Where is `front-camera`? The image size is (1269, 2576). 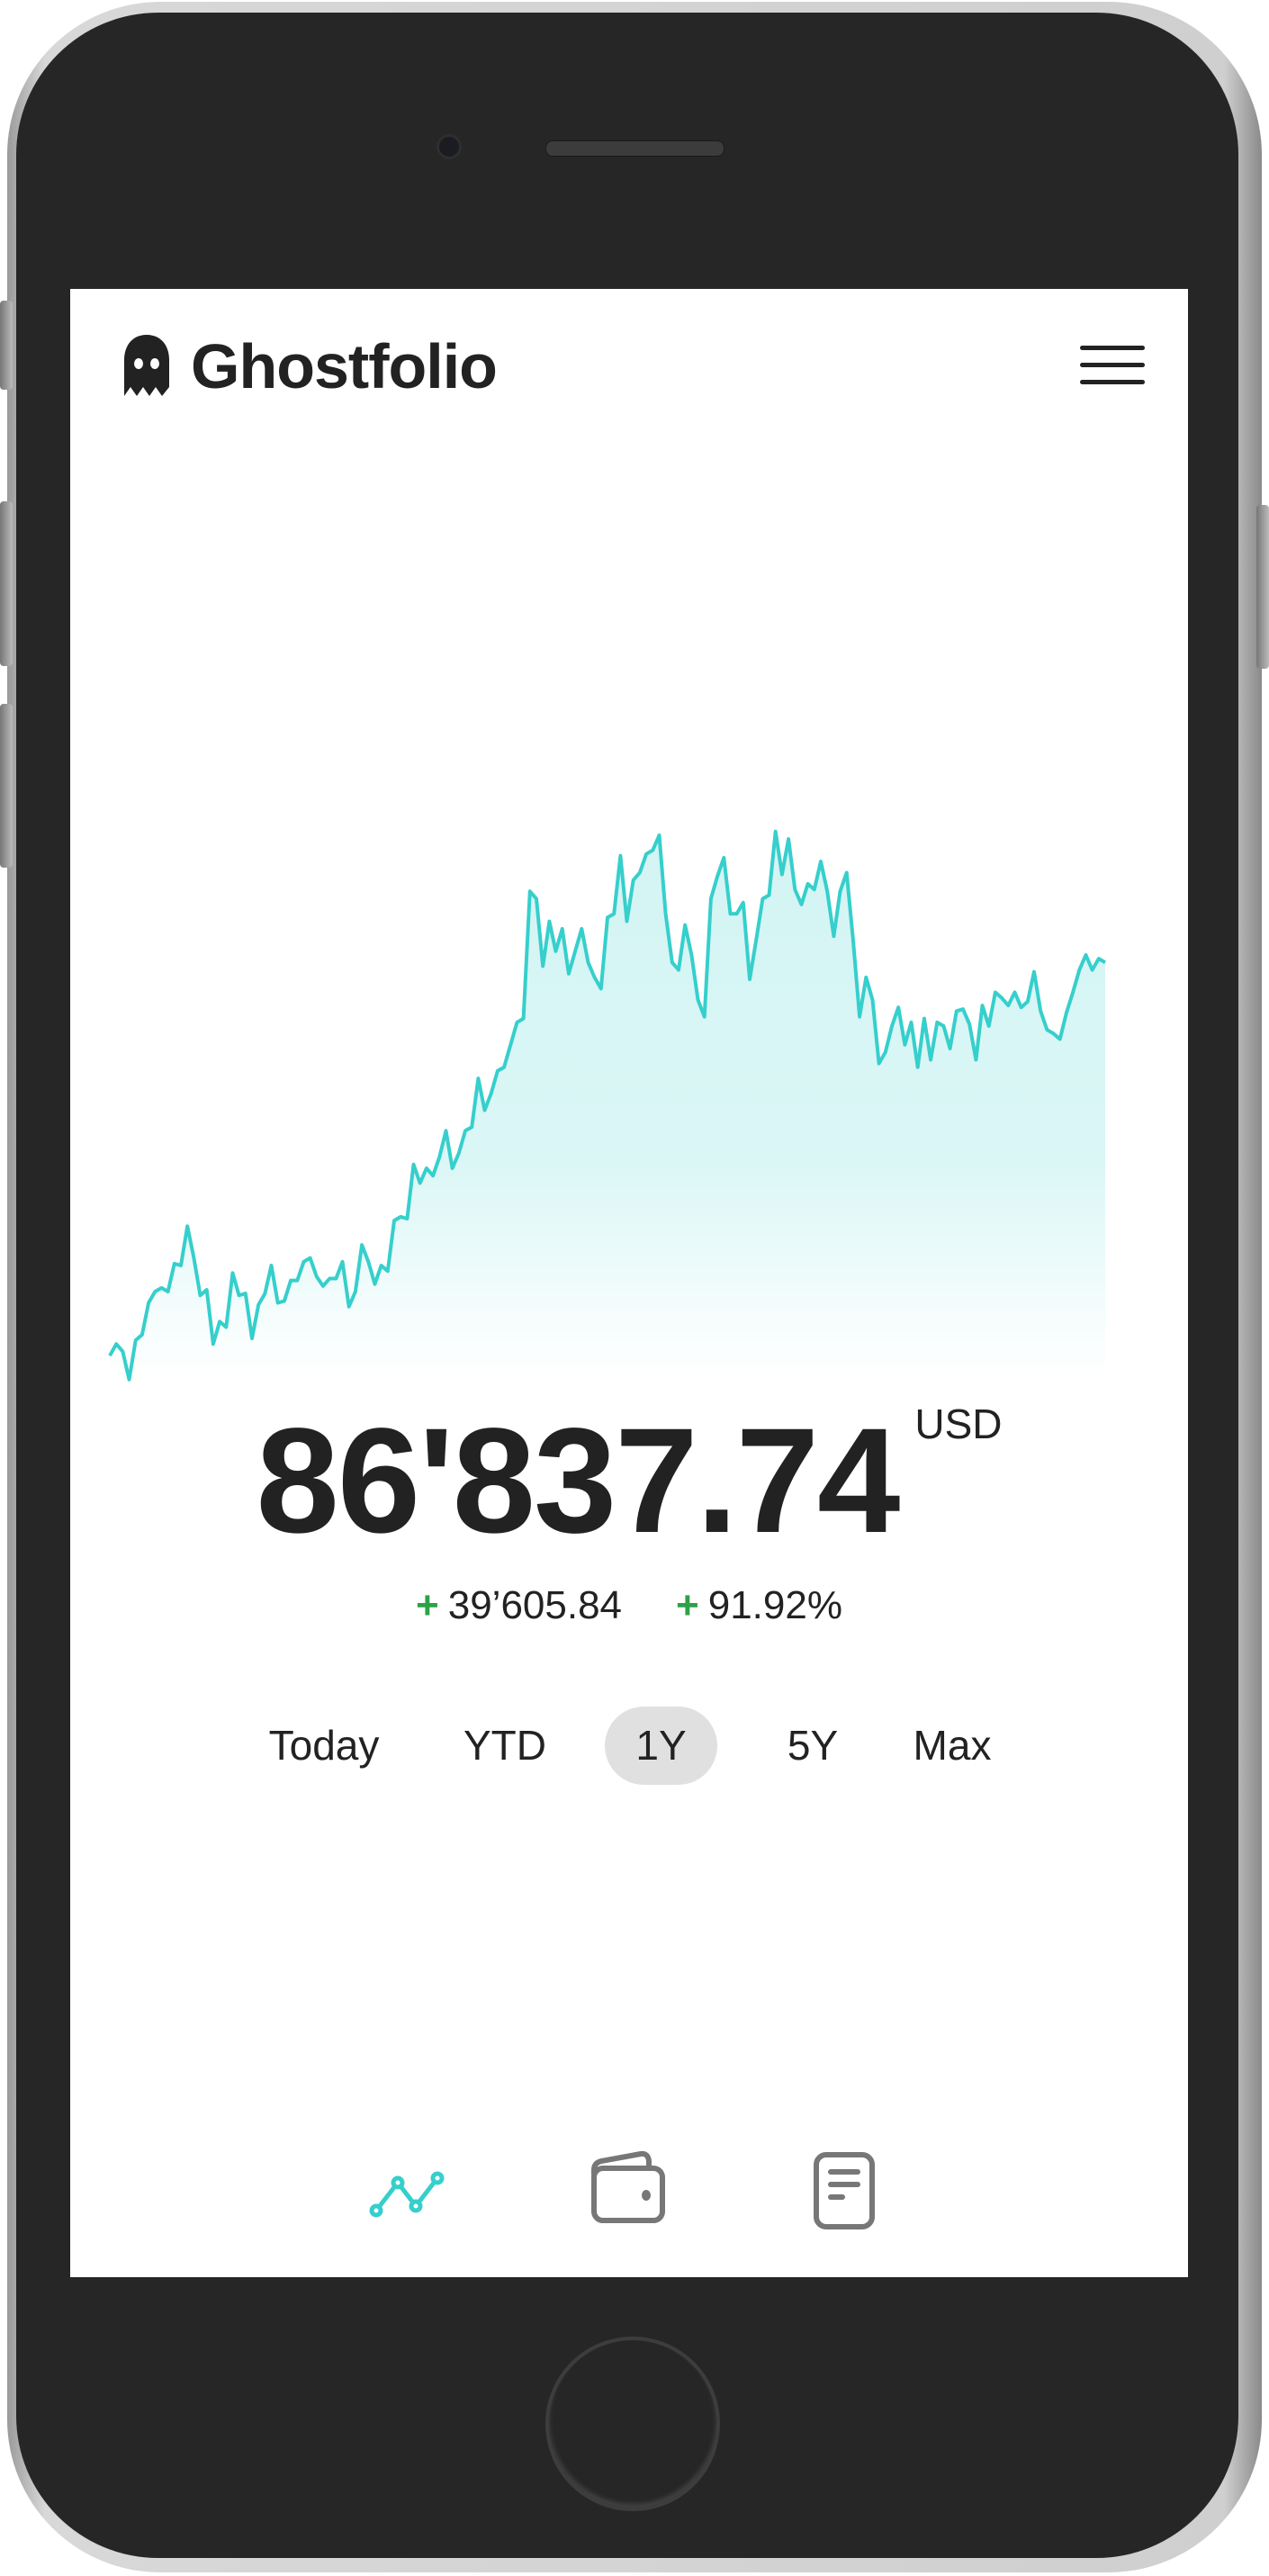 front-camera is located at coordinates (449, 147).